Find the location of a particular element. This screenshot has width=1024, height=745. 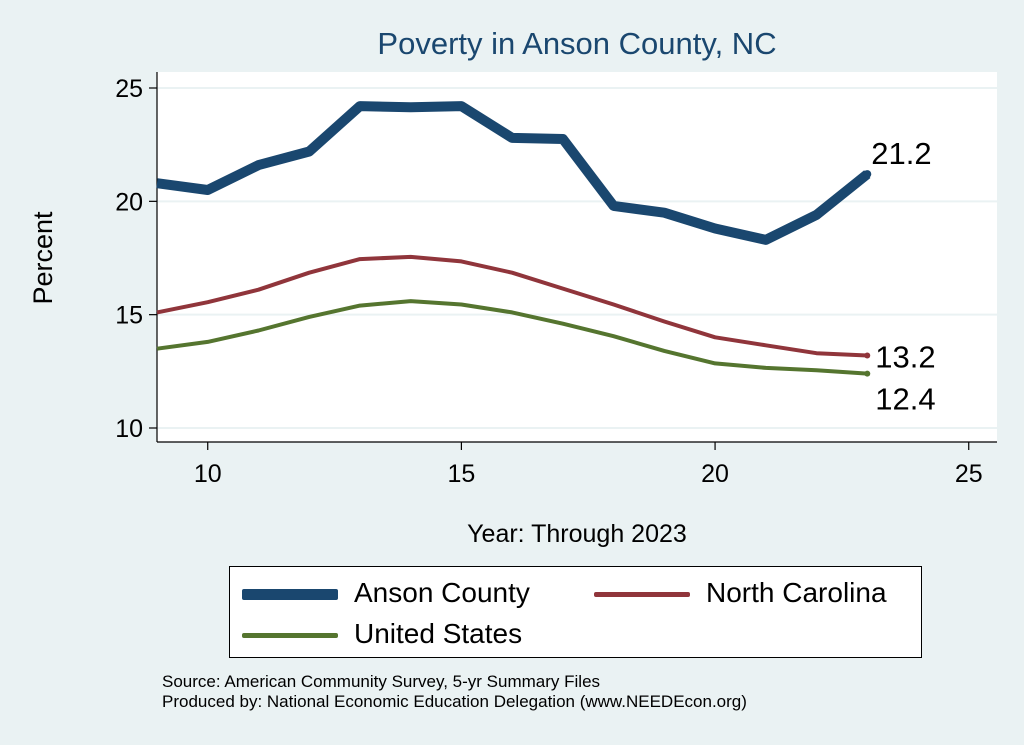

x-tick-label-10: 10 is located at coordinates (208, 474).